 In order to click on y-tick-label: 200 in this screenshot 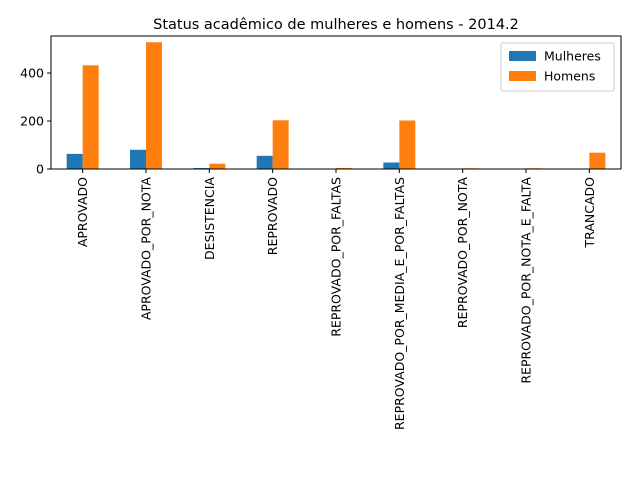, I will do `click(32, 120)`.